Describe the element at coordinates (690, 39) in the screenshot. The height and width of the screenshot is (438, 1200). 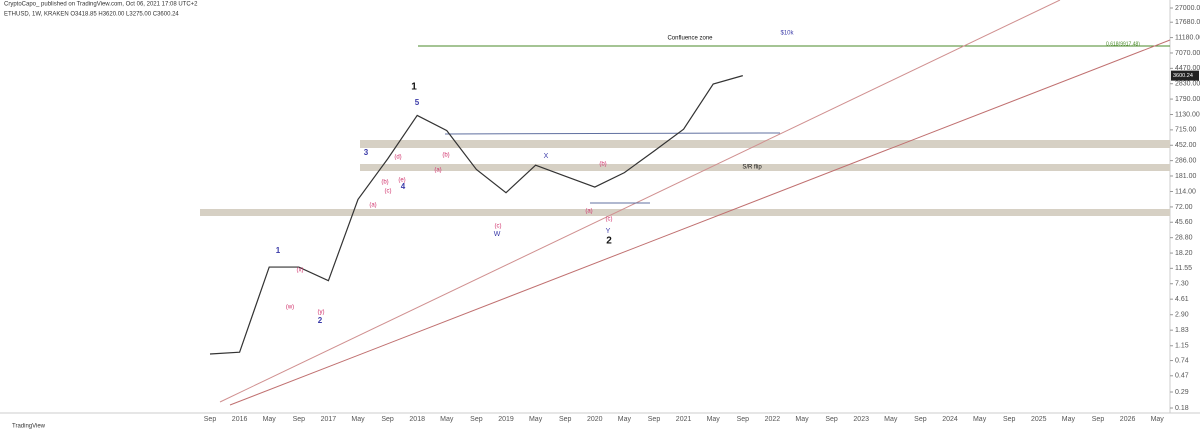
I see `annotation: Confluence zone` at that location.